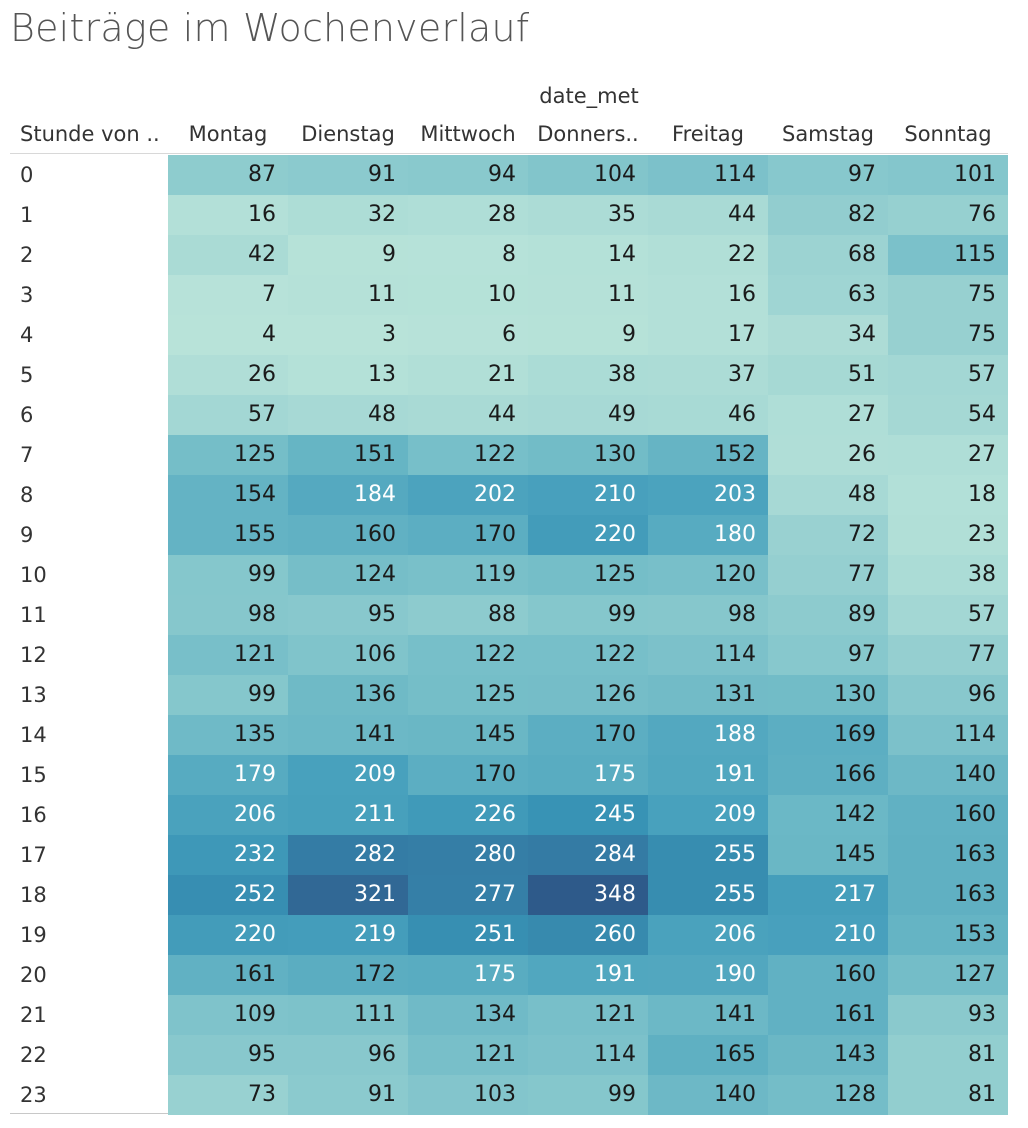 This screenshot has width=1028, height=1128. I want to click on column-group-label: date_met, so click(589, 96).